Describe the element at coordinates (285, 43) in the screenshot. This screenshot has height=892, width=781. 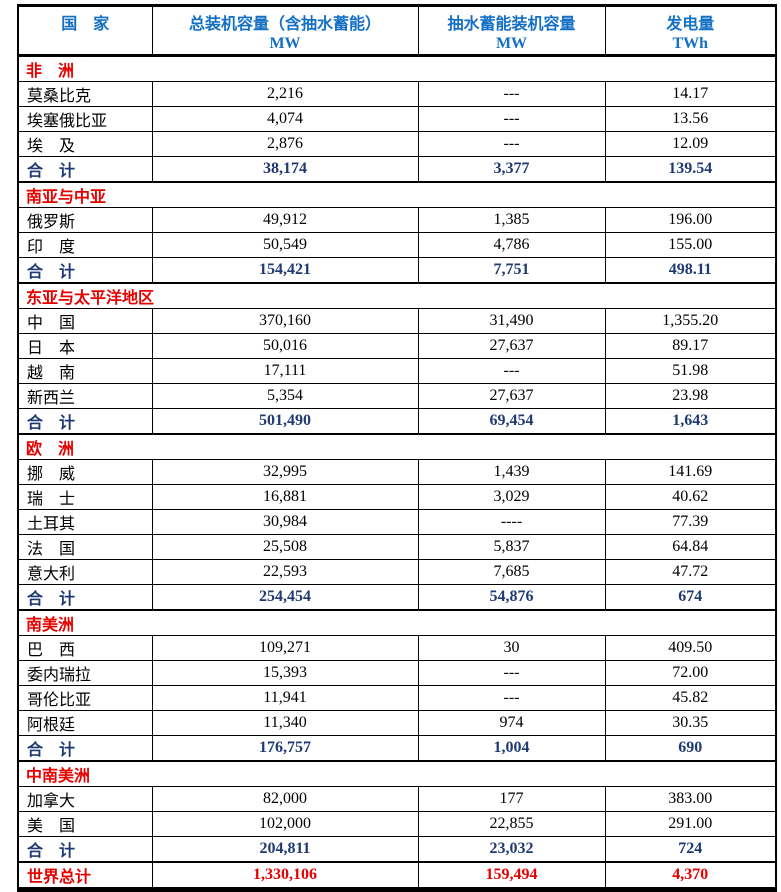
I see `header-total-capacity-unit: MW` at that location.